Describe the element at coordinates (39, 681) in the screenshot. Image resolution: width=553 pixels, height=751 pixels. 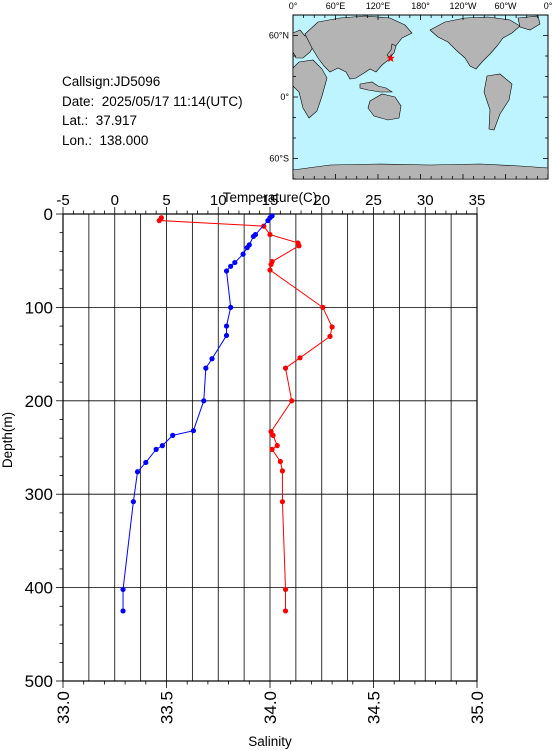
I see `y-axis-tick-label: 500` at that location.